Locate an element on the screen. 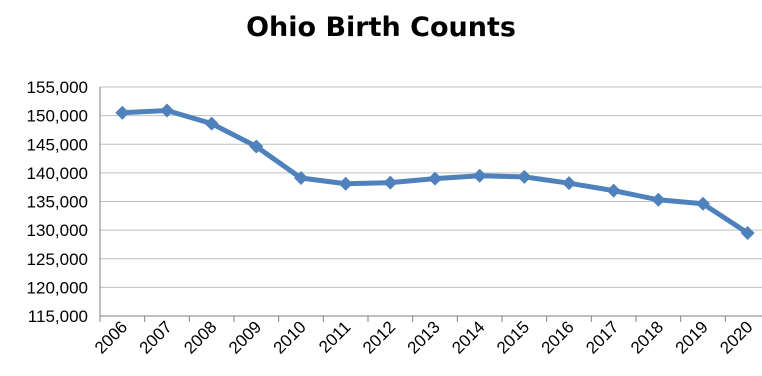  x-tick-label-2016: 2016 is located at coordinates (558, 337).